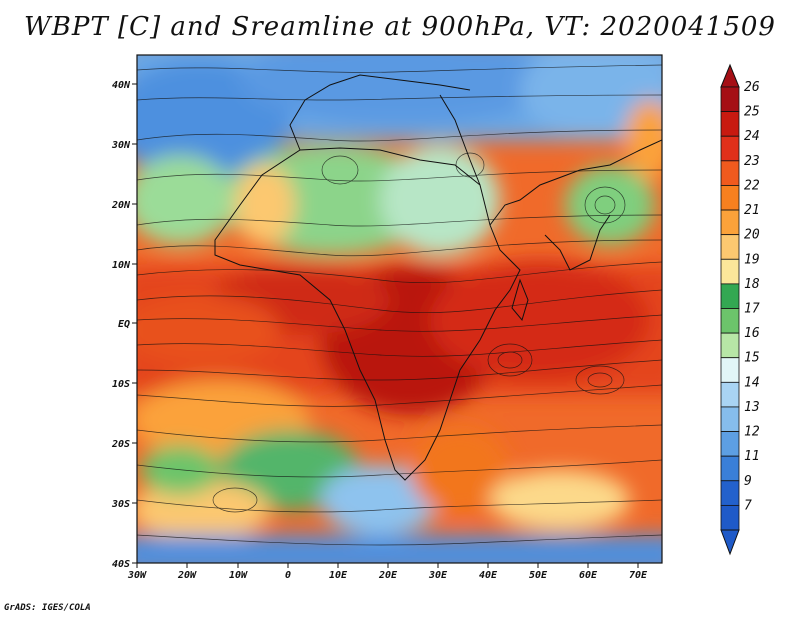 The height and width of the screenshot is (618, 800). What do you see at coordinates (748, 481) in the screenshot?
I see `colorbar-label: 9` at bounding box center [748, 481].